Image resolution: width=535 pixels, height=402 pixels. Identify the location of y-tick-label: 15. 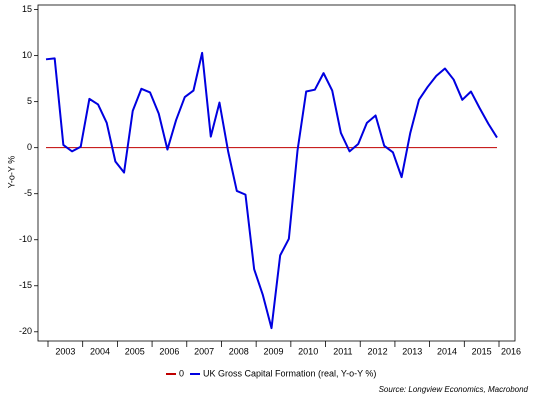
(27, 9).